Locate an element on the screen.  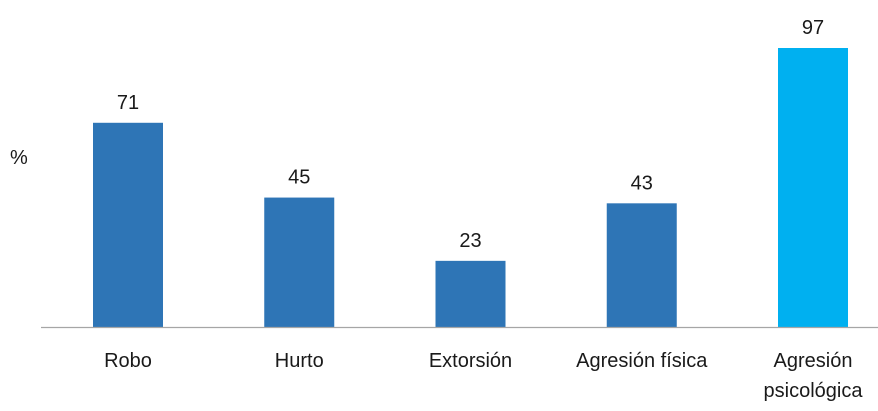
value-label-1: 71 is located at coordinates (128, 103).